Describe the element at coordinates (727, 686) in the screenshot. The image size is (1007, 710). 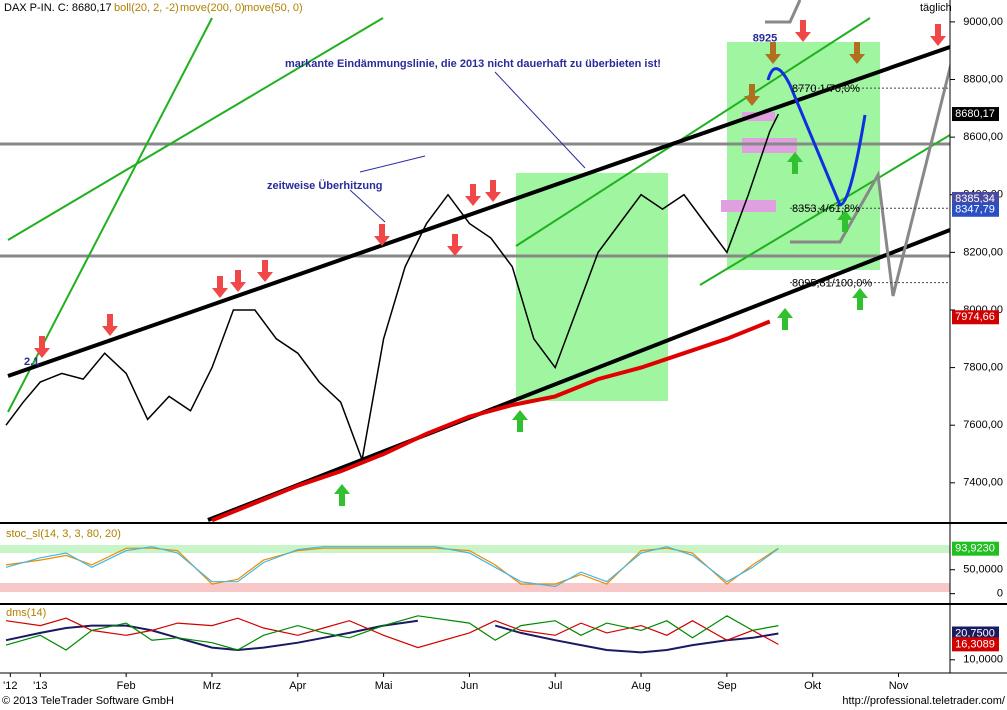
I see `x-tick-label: Sep` at that location.